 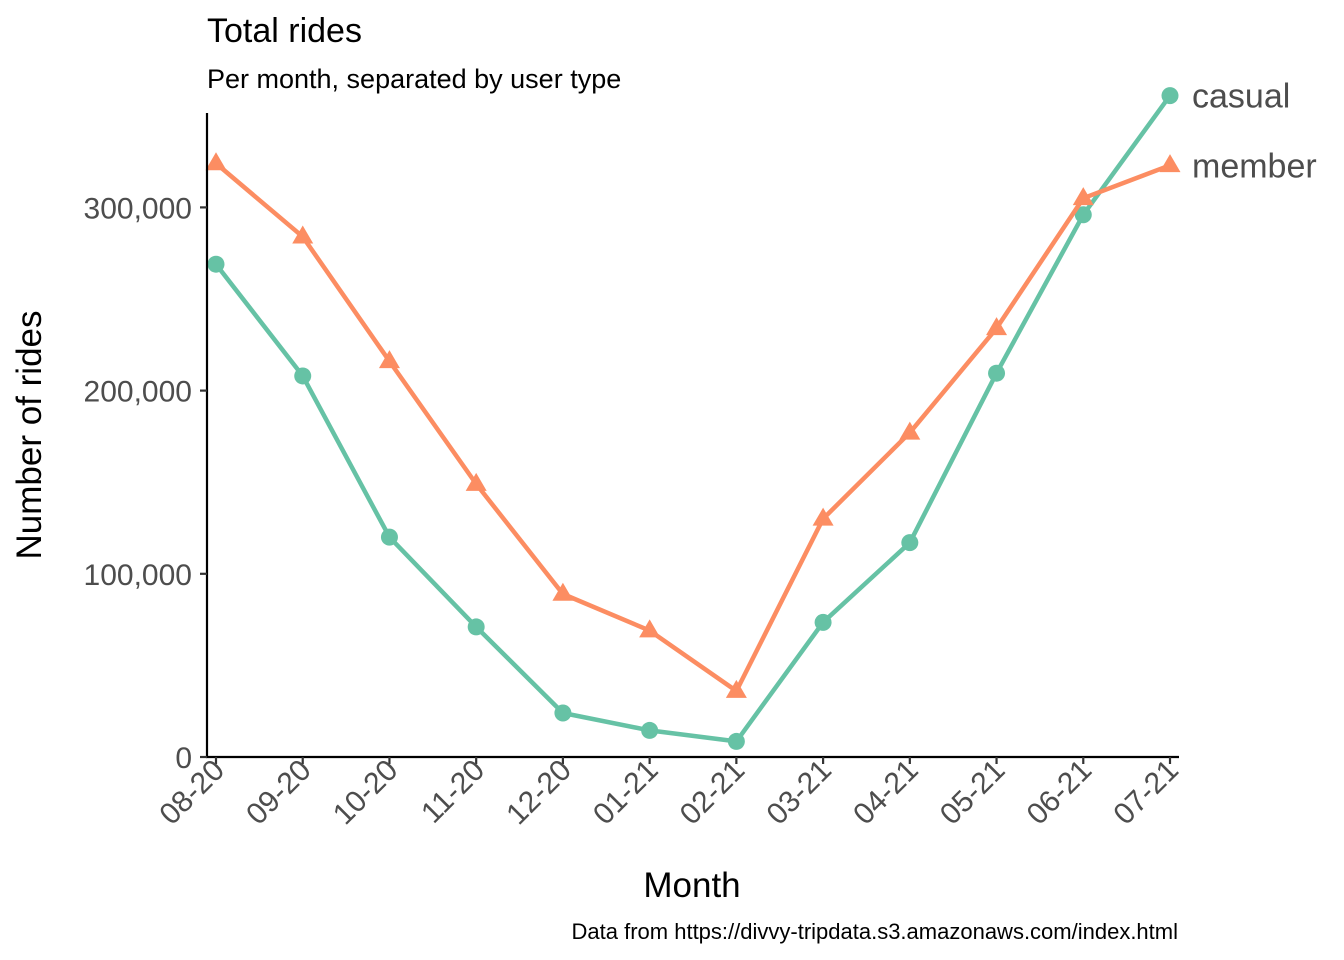 I want to click on member-series-label: member, so click(x=1254, y=166).